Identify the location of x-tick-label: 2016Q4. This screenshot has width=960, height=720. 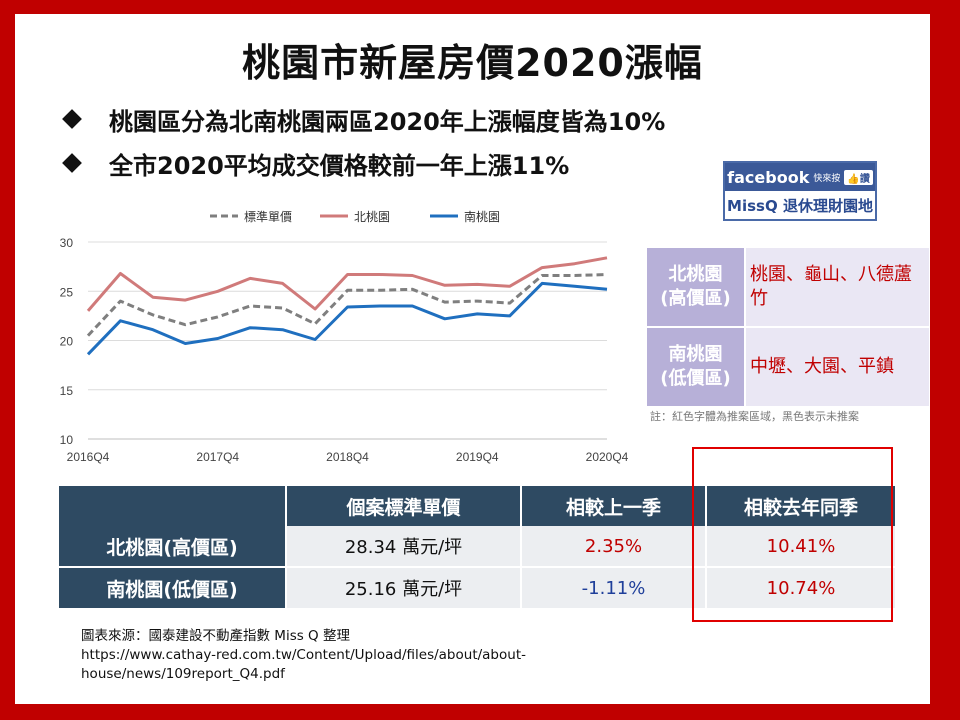
(88, 457).